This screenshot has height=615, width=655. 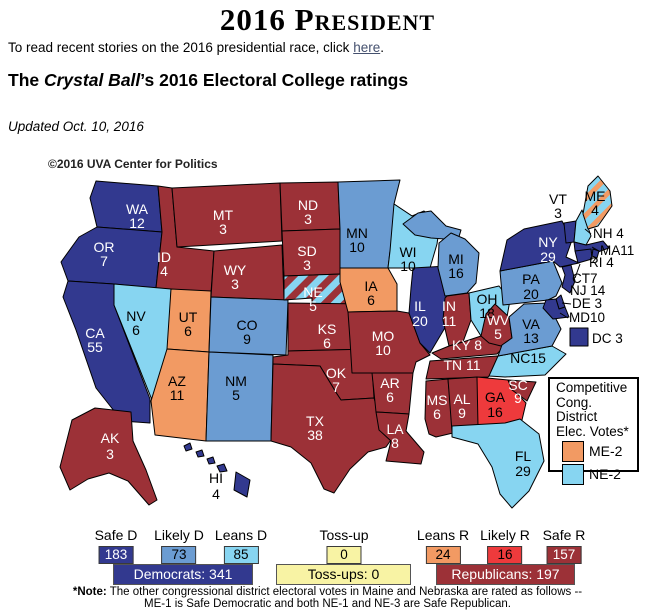 I want to click on state-label-AR: AR 6, so click(x=389, y=390).